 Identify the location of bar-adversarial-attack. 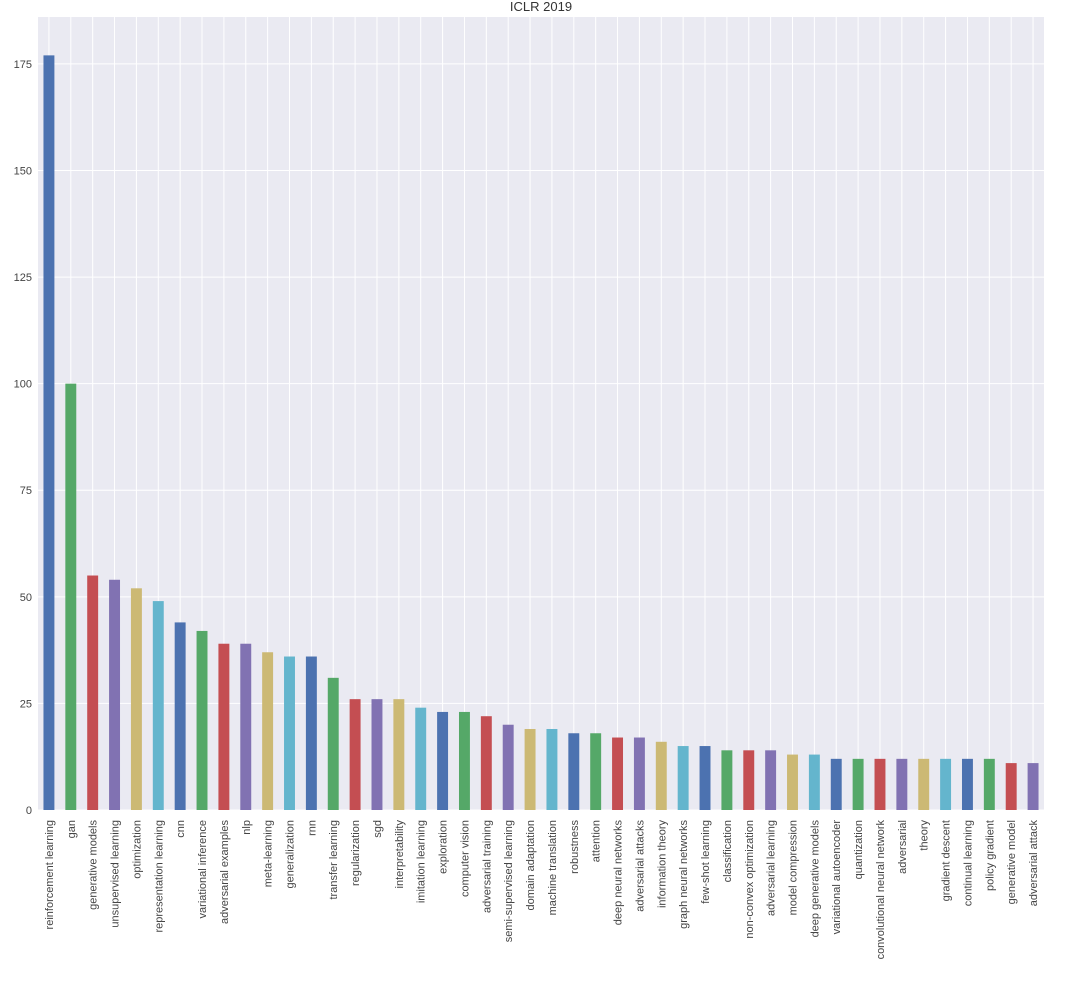
(1033, 786).